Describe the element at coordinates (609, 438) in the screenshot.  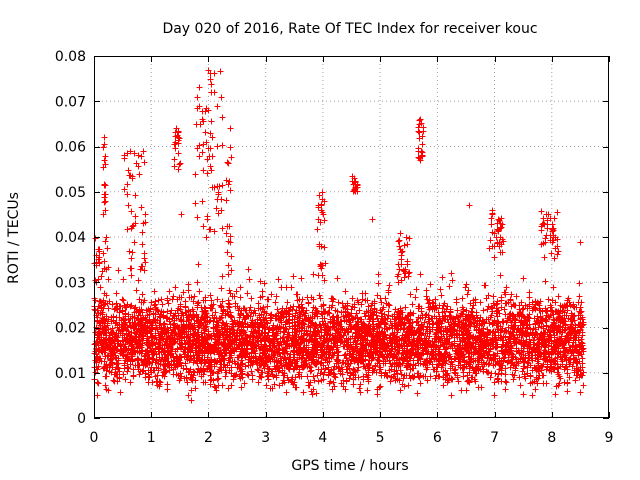
I see `x-tick-label-9: 9` at that location.